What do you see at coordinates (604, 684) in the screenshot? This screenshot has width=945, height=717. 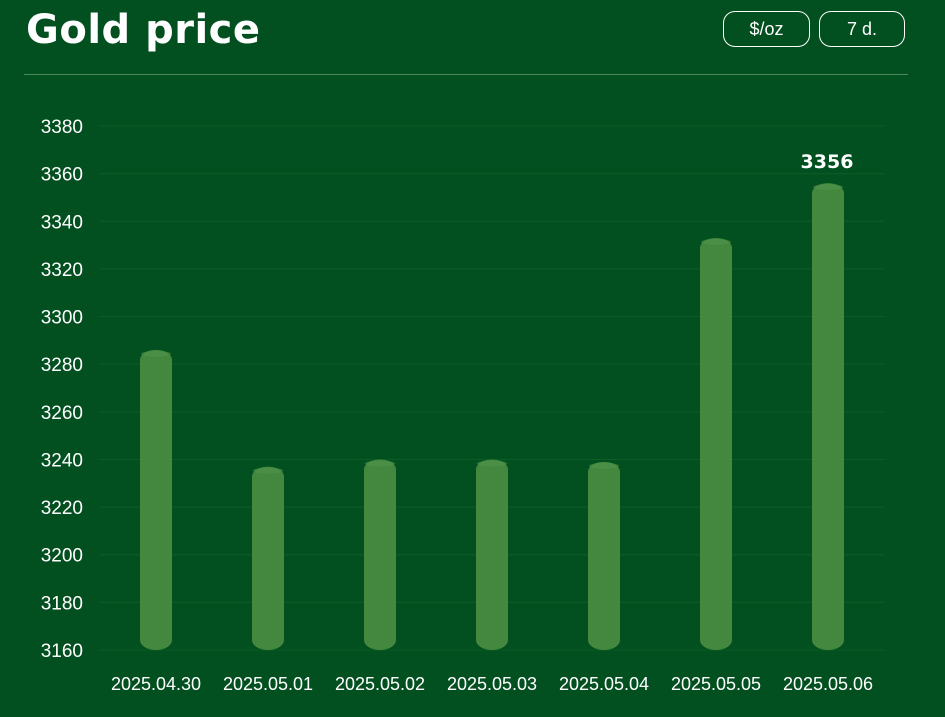 I see `x-tick-label: 2025.05.04` at bounding box center [604, 684].